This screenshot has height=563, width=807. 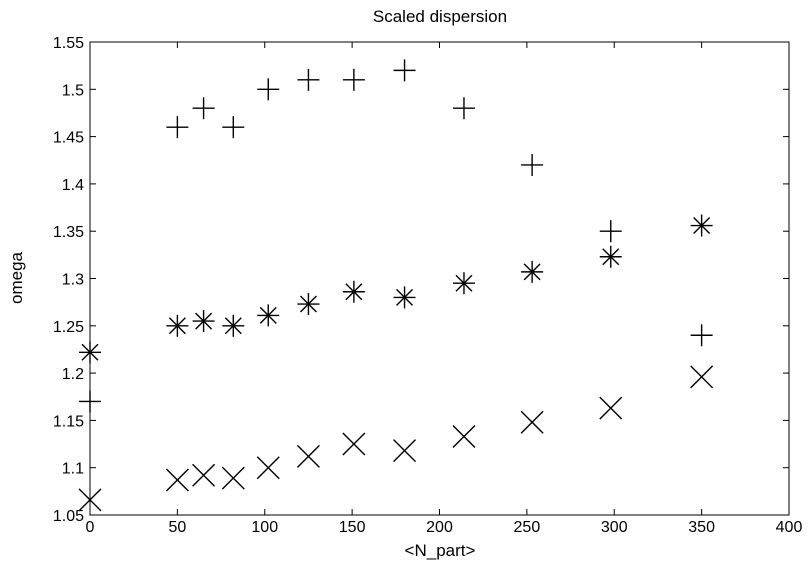 I want to click on x-tick-label: 400, so click(x=789, y=527).